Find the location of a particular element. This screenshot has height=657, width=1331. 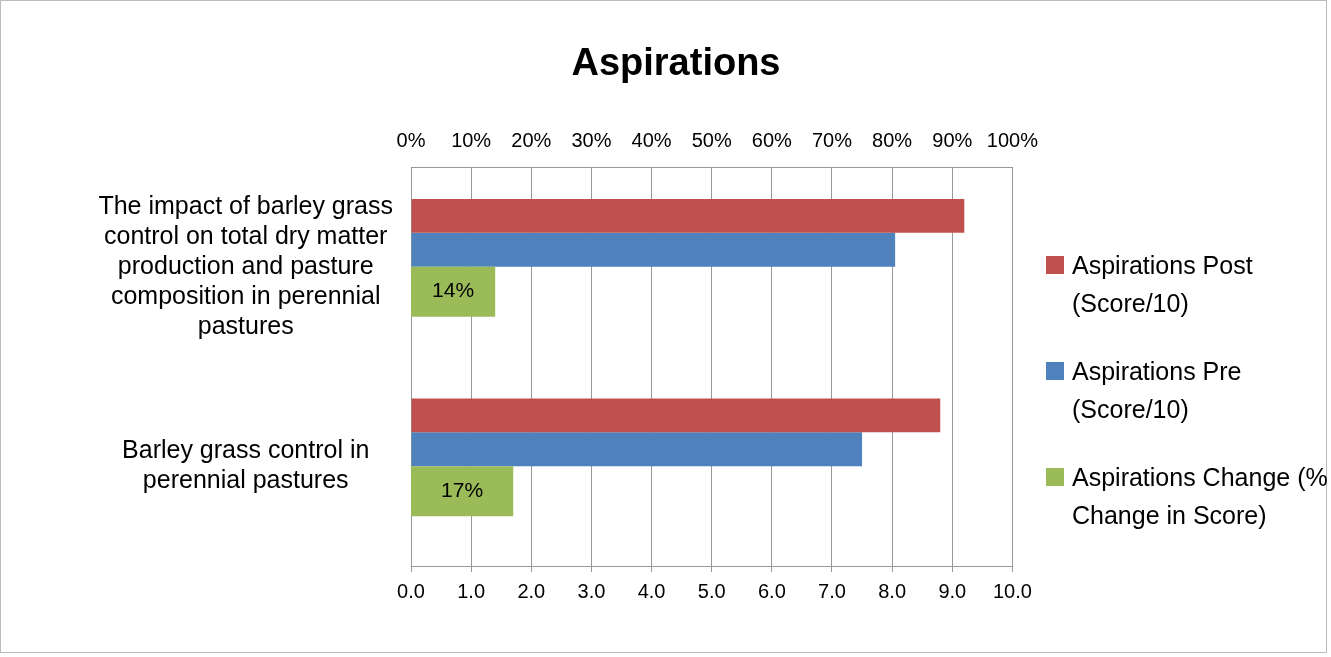

x2-tick-label: 60% is located at coordinates (772, 139).